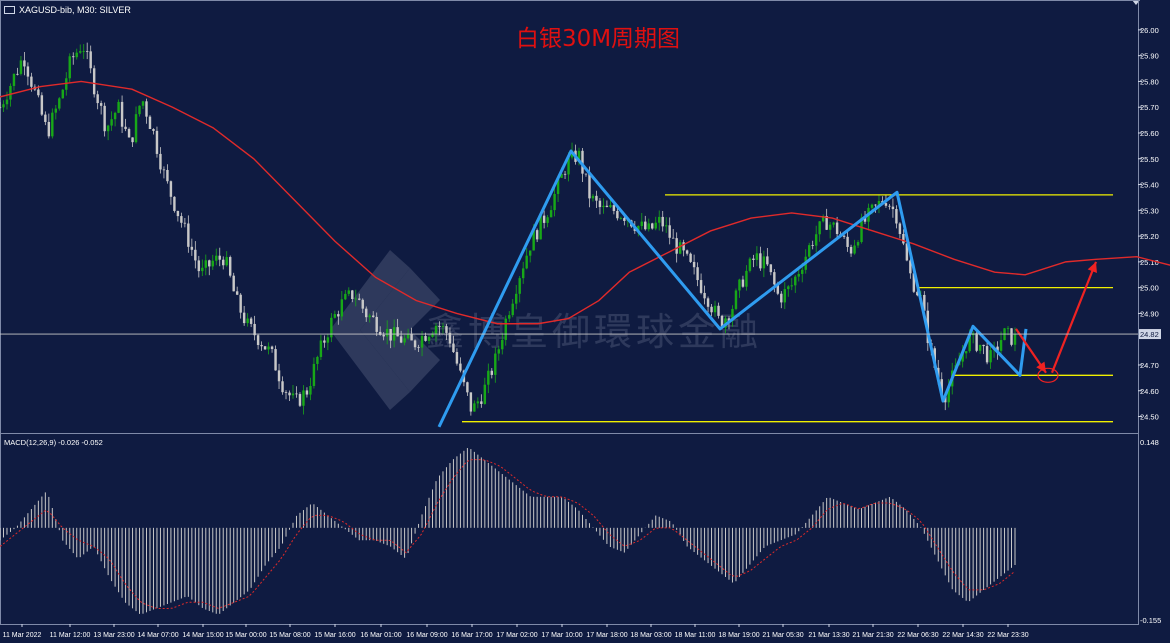 The width and height of the screenshot is (1170, 643). I want to click on y-tick-label: 25.40, so click(1149, 185).